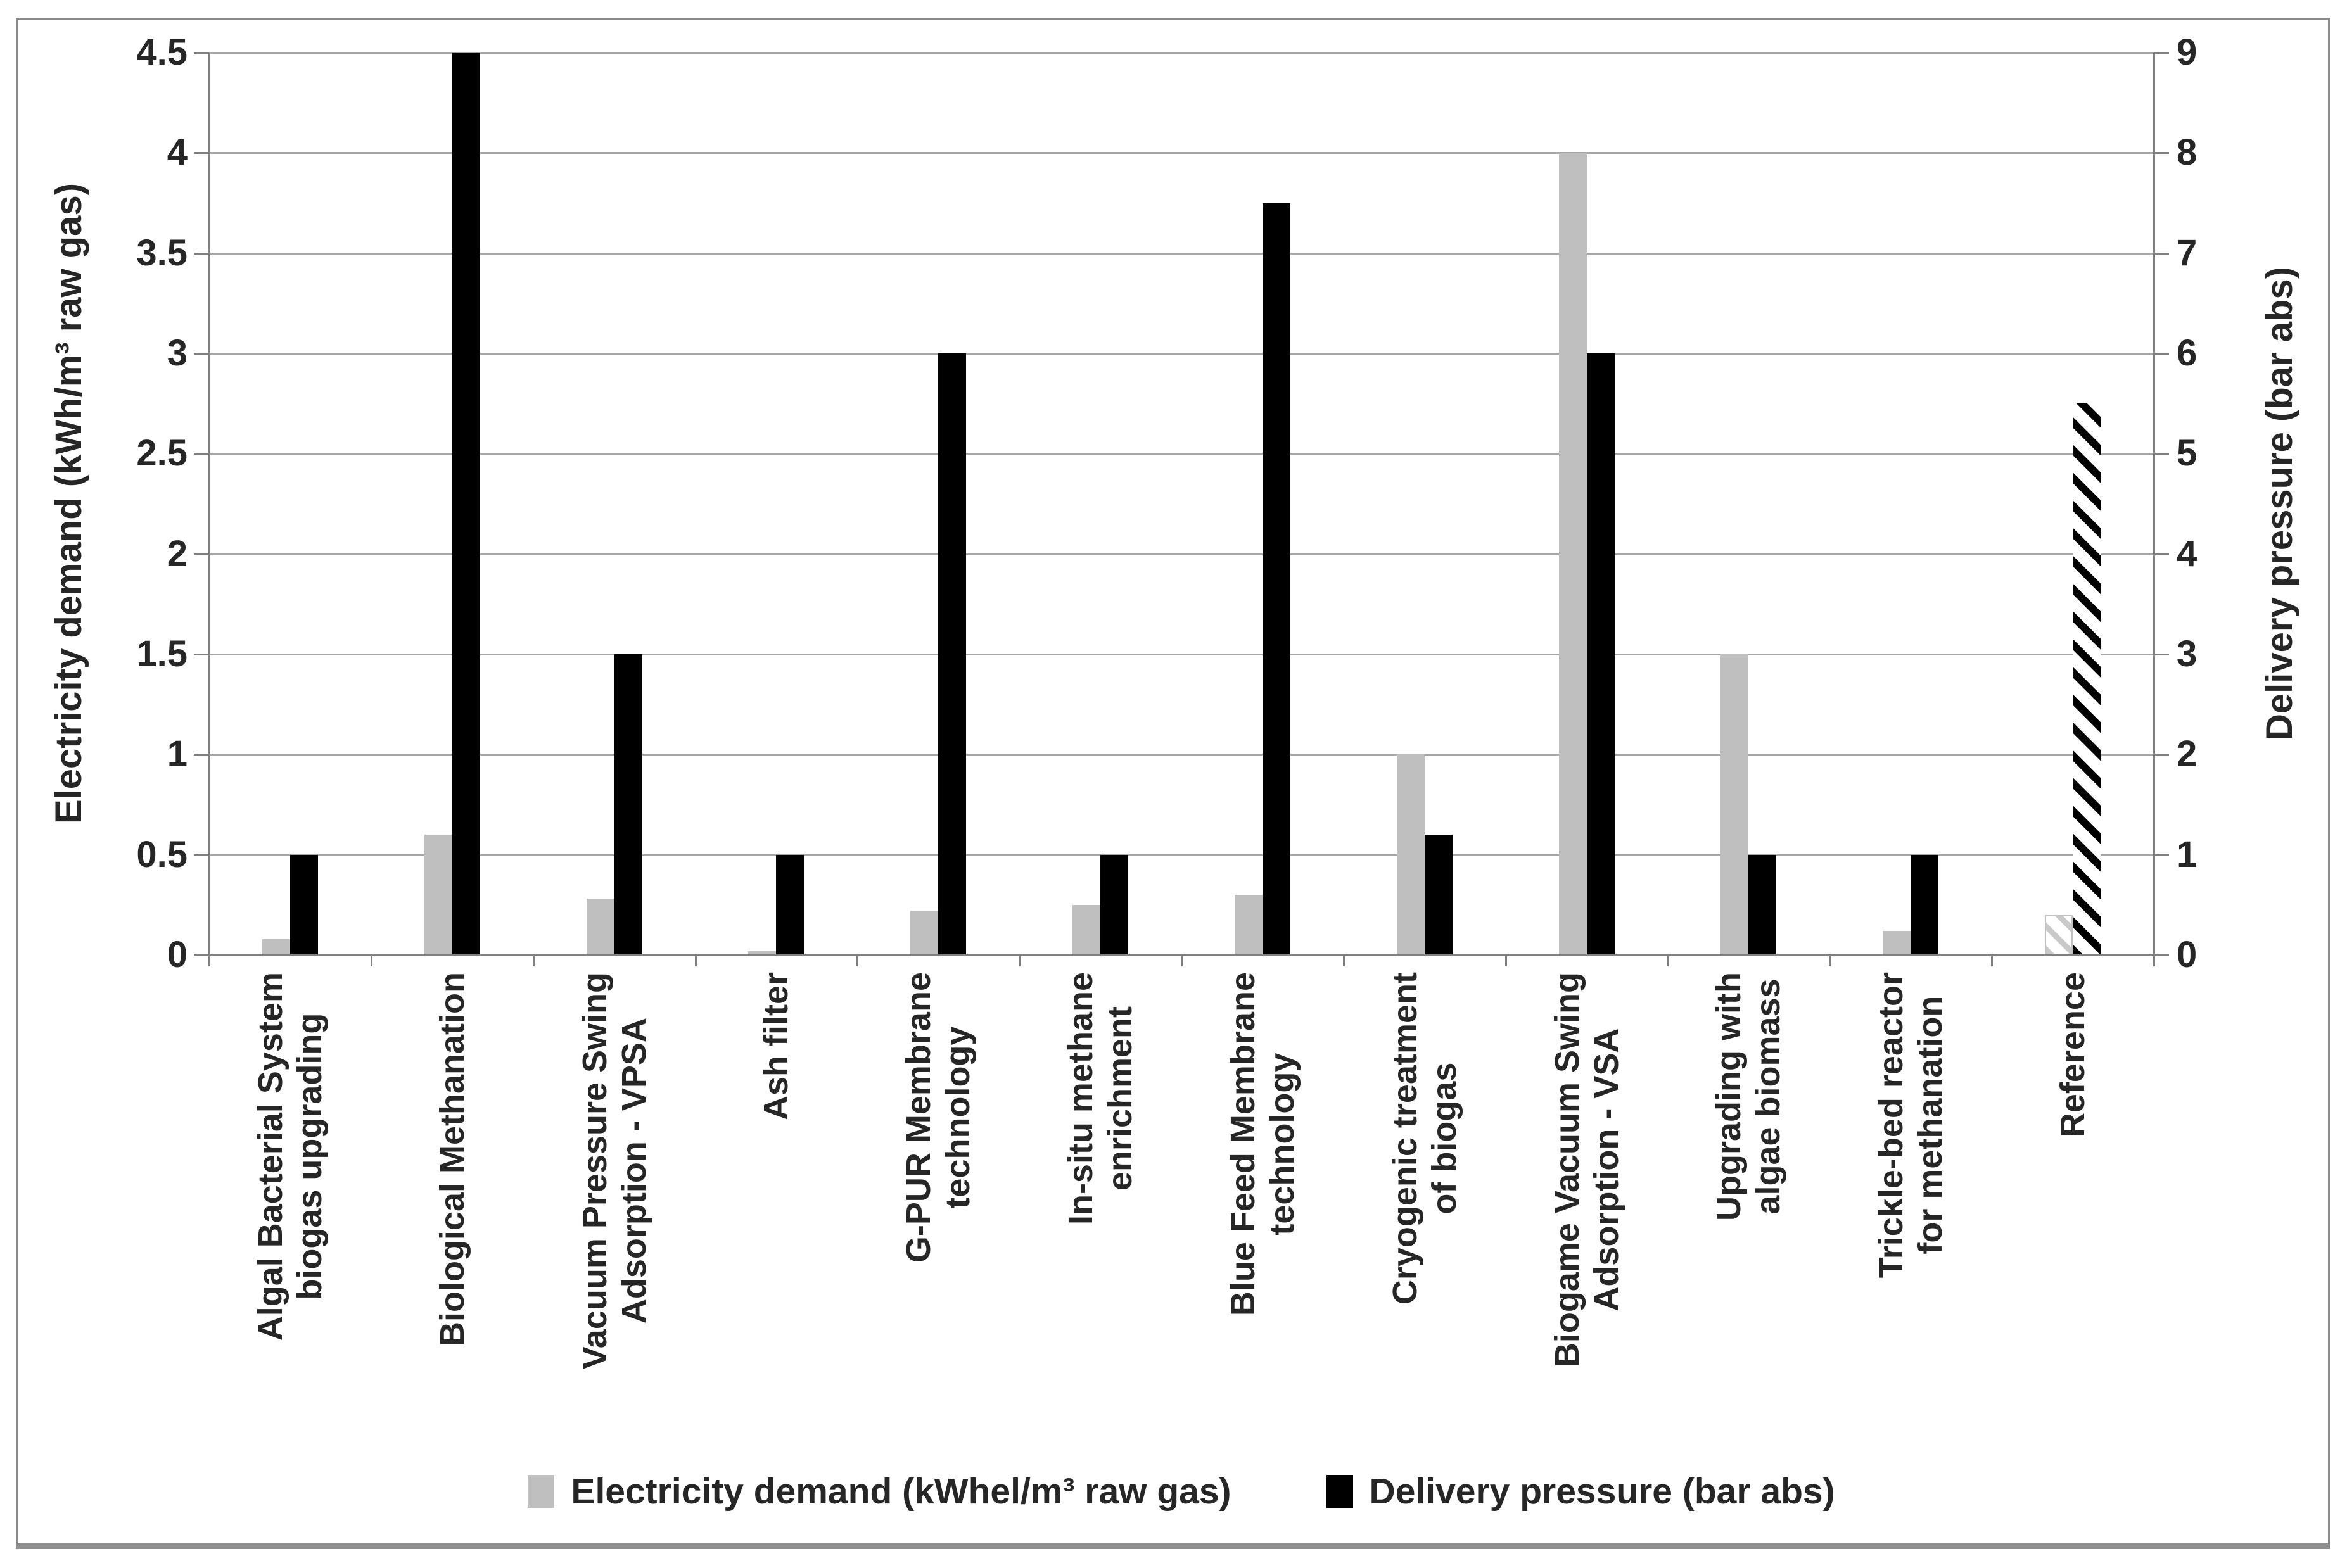 This screenshot has width=2347, height=1568. I want to click on left-axis-tick-label: 0, so click(177, 955).